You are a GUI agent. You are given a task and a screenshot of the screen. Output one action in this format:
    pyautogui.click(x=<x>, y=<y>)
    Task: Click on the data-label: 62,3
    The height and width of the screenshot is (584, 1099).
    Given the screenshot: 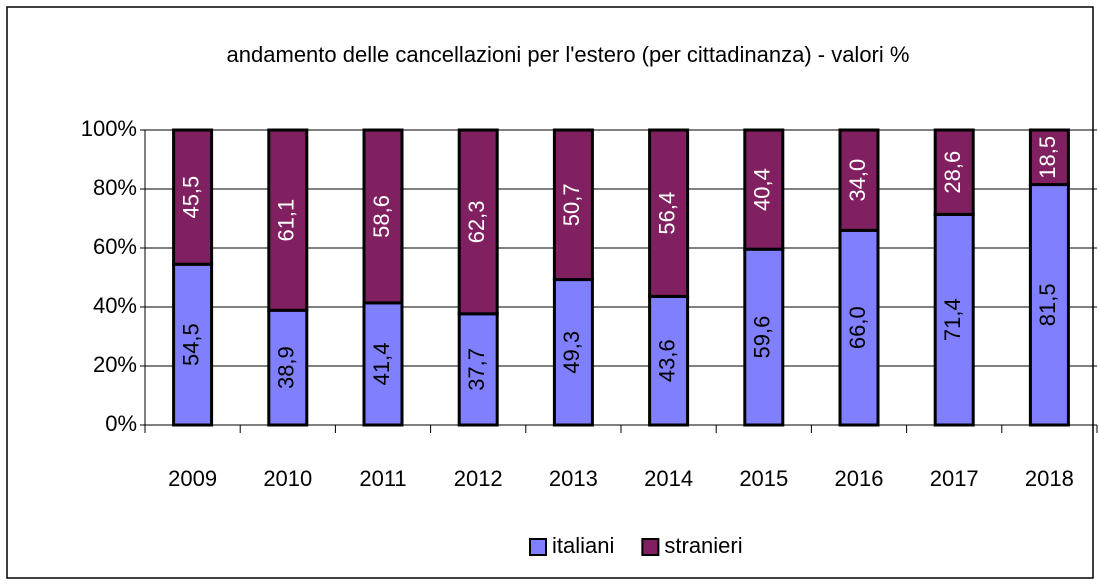 What is the action you would take?
    pyautogui.click(x=476, y=221)
    